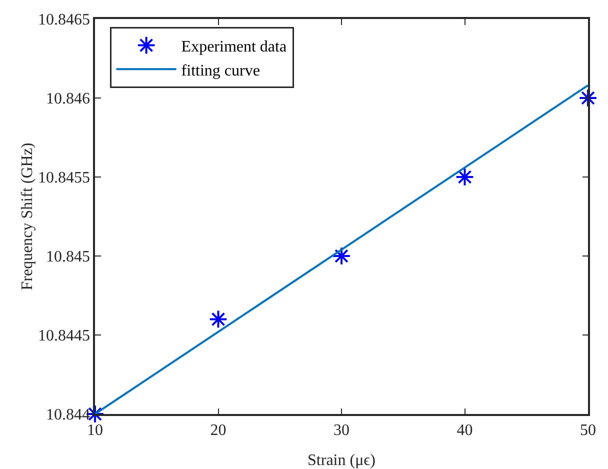 The height and width of the screenshot is (469, 608). I want to click on x-tick-label: 50, so click(588, 430).